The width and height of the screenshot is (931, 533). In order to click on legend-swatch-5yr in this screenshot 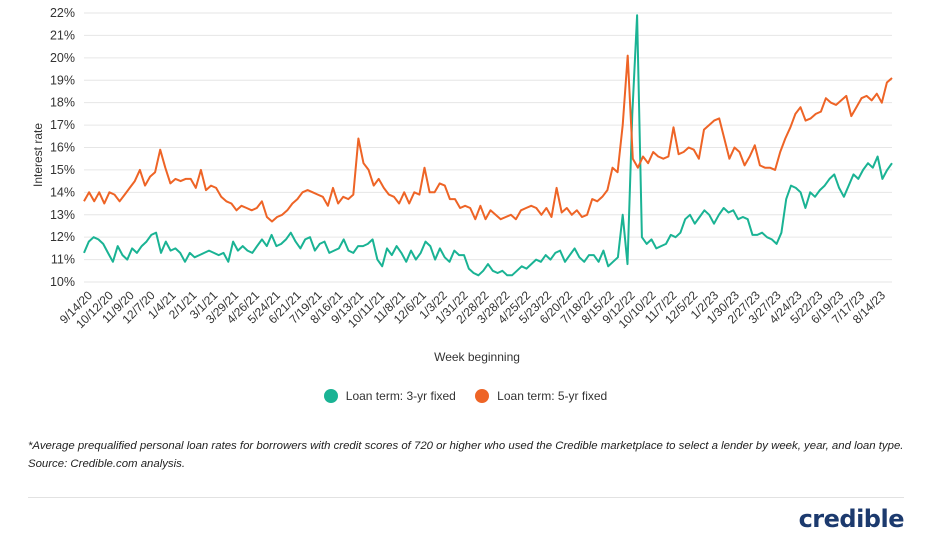, I will do `click(482, 396)`.